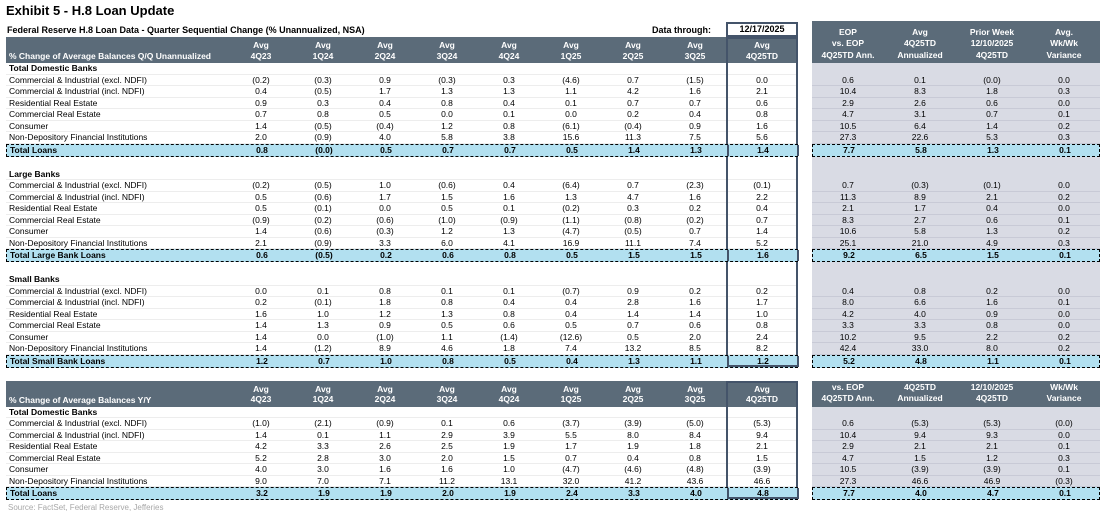 The image size is (1102, 522). Describe the element at coordinates (992, 348) in the screenshot. I see `value-cell: 8.0` at that location.